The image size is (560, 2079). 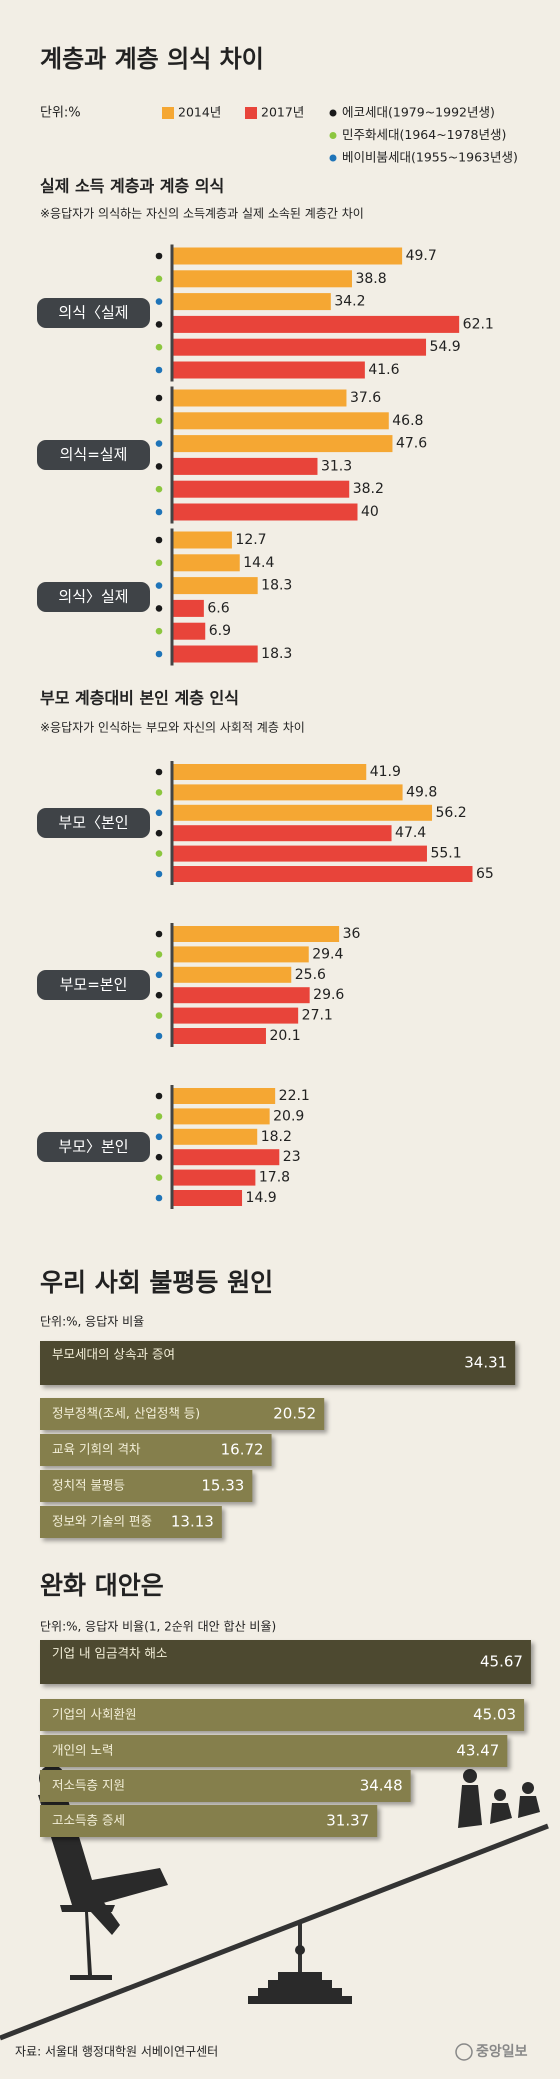 I want to click on step, so click(x=300, y=1984).